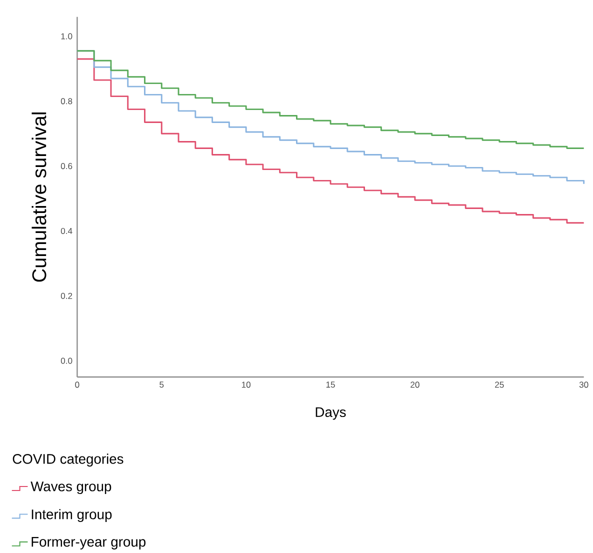 This screenshot has height=553, width=593. What do you see at coordinates (77, 385) in the screenshot?
I see `x-tick-label: 0` at bounding box center [77, 385].